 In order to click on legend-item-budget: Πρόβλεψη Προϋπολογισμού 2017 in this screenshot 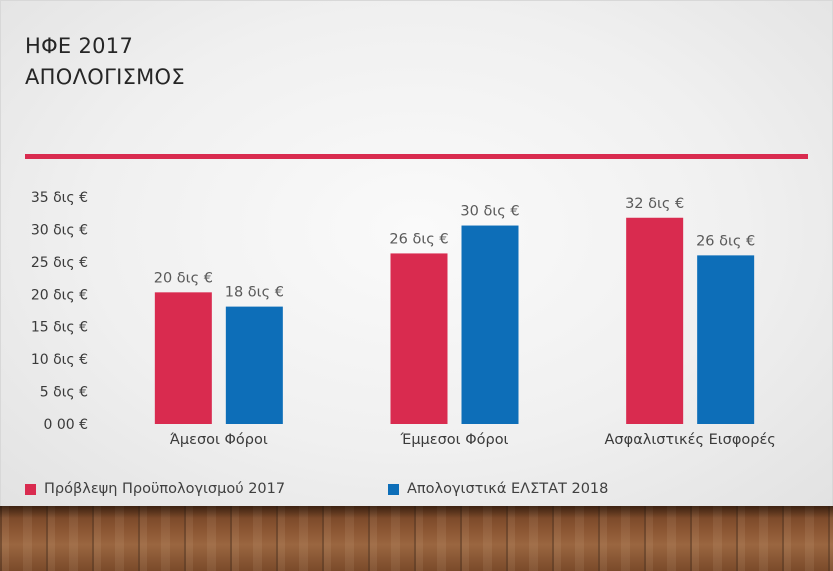, I will do `click(155, 489)`.